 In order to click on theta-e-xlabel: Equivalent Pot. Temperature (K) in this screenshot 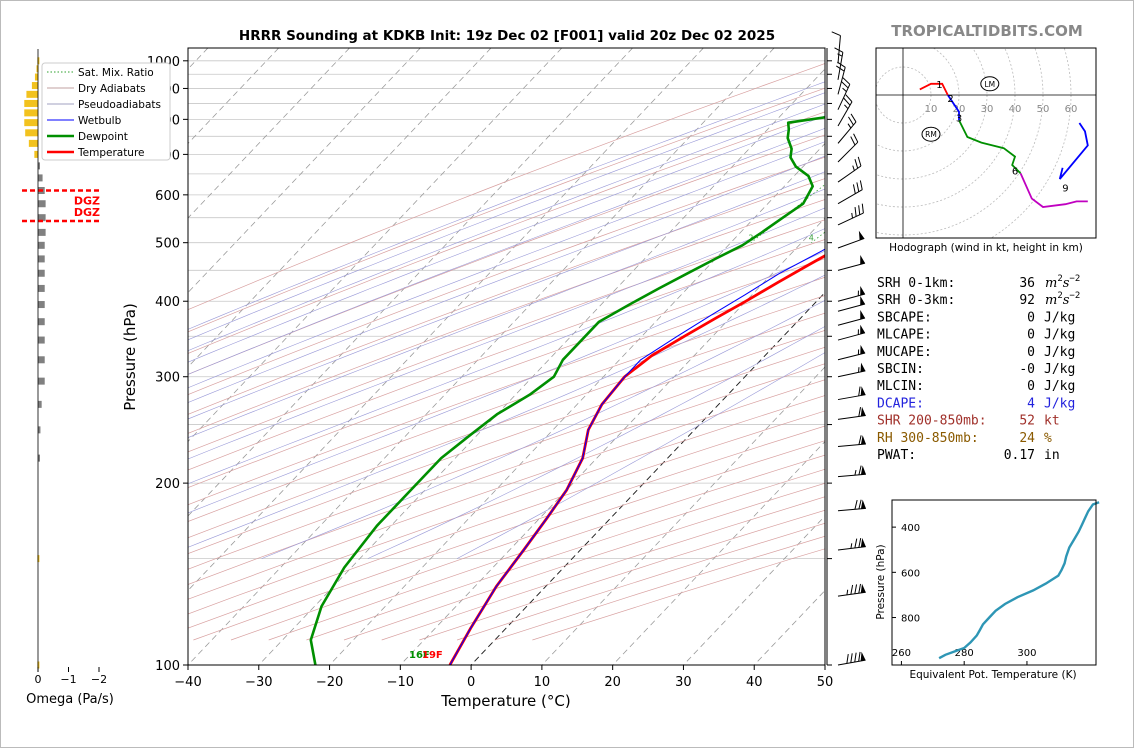, I will do `click(992, 675)`.